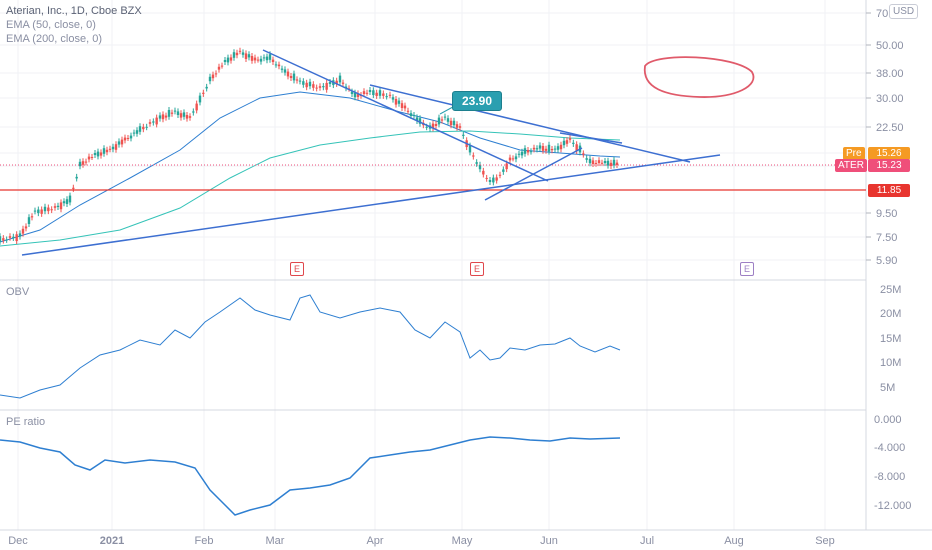  Describe the element at coordinates (890, 99) in the screenshot. I see `price-tick-label: 30.00` at that location.